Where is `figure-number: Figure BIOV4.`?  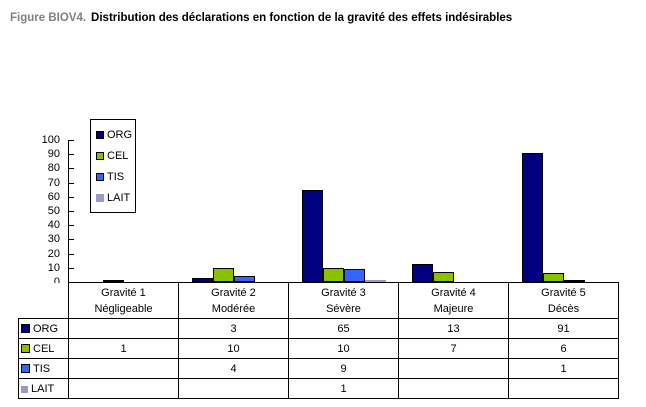 figure-number: Figure BIOV4. is located at coordinates (48, 18).